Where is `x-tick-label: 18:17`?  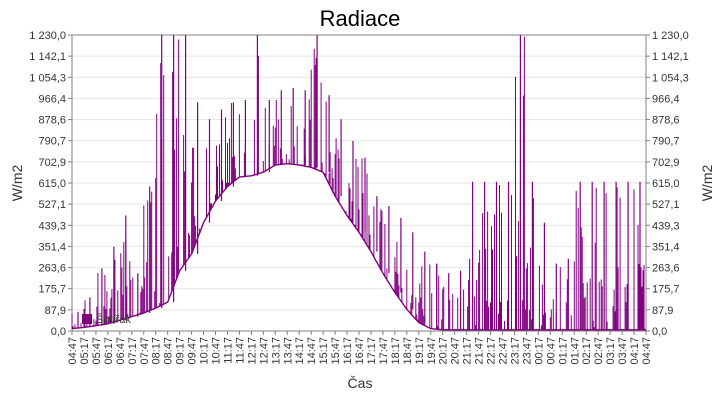
x-tick-label: 18:17 is located at coordinates (396, 351).